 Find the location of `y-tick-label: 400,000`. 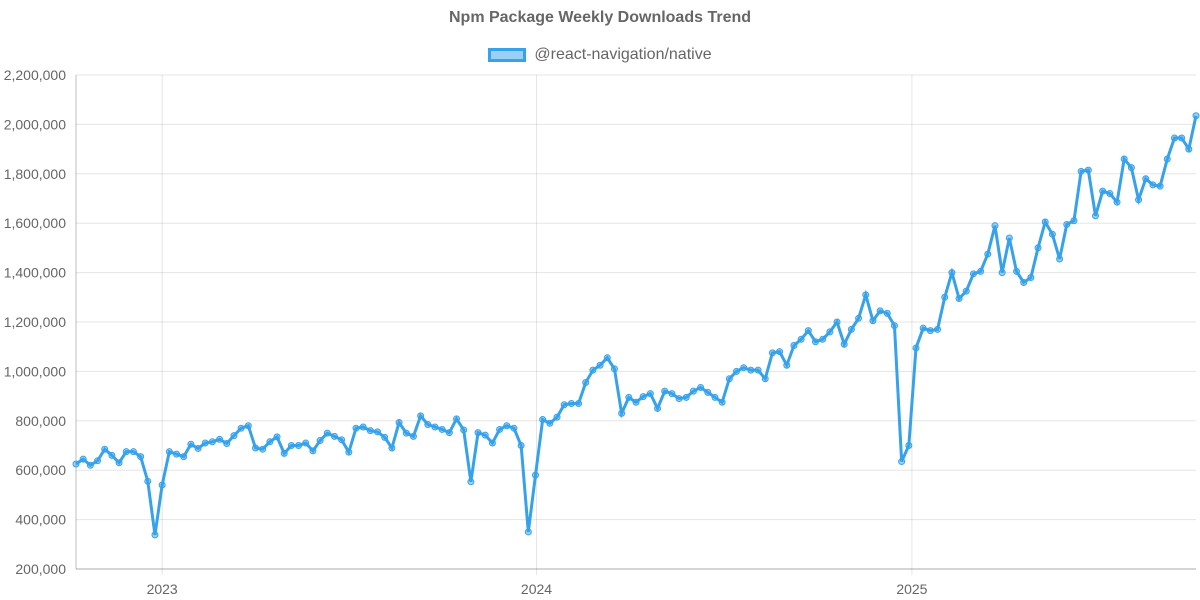

y-tick-label: 400,000 is located at coordinates (40, 520).